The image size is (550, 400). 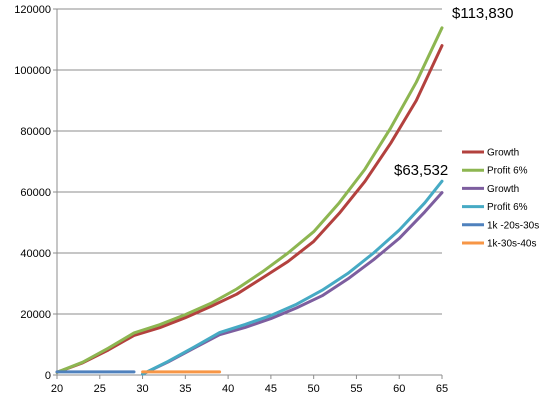 What do you see at coordinates (271, 389) in the screenshot?
I see `x-tick-label: 45` at bounding box center [271, 389].